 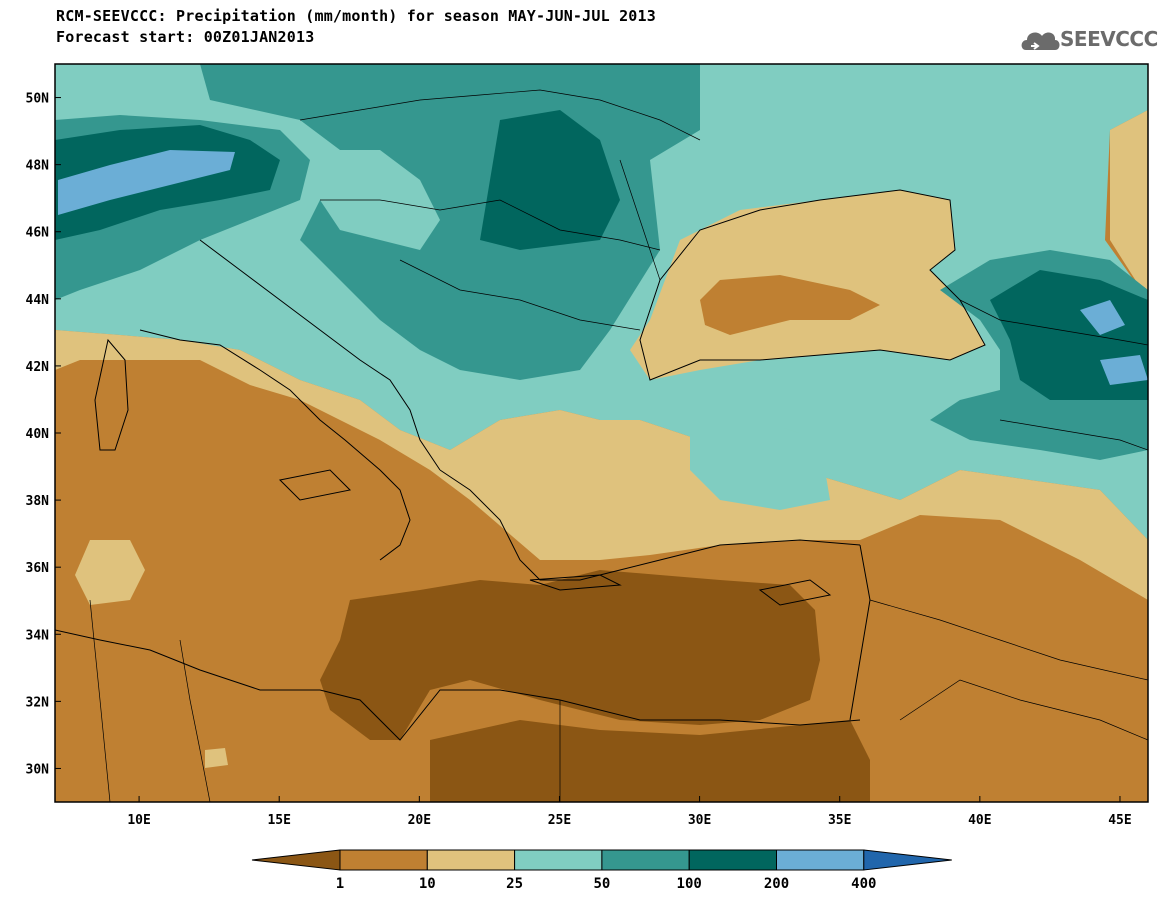 What do you see at coordinates (1119, 820) in the screenshot?
I see `lon-tick-label: 45E` at bounding box center [1119, 820].